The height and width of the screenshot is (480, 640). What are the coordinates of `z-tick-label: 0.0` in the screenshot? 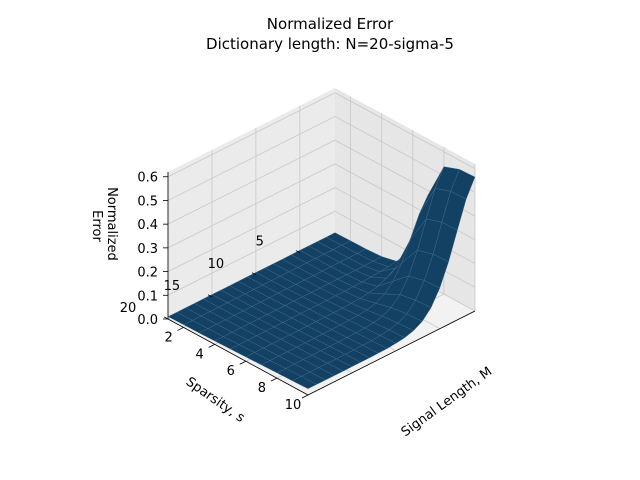 It's located at (147, 320).